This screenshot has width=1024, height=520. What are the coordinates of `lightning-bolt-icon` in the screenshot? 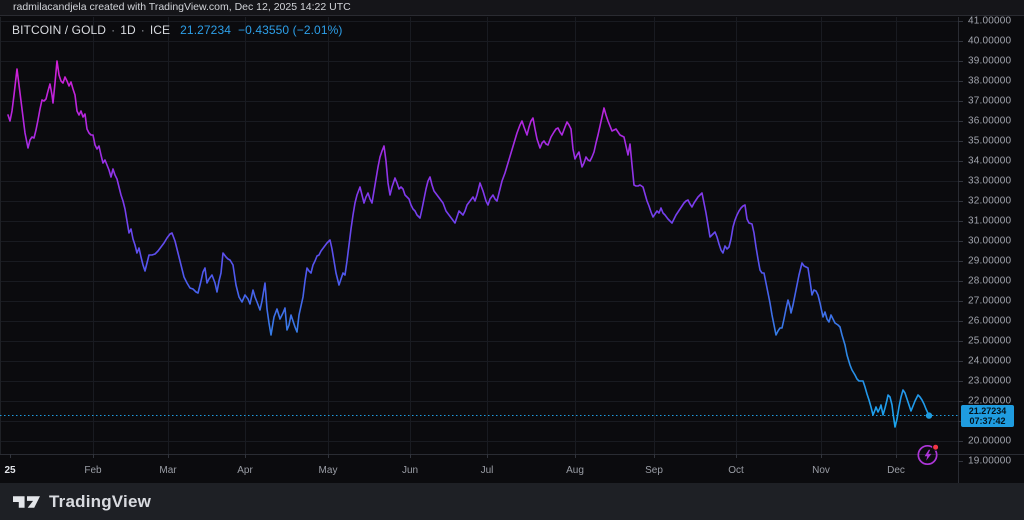 It's located at (928, 455).